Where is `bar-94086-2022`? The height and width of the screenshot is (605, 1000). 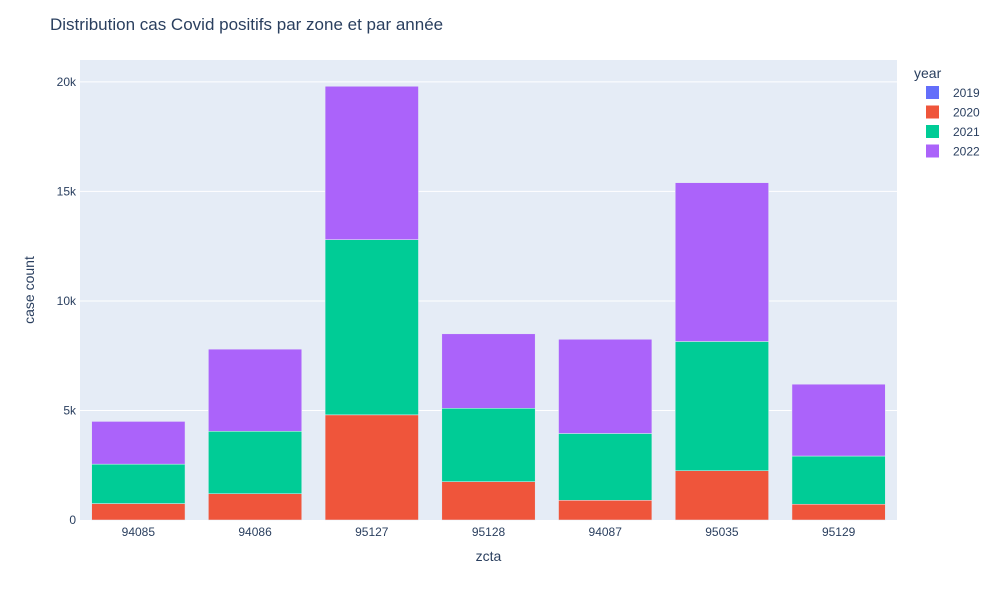
bar-94086-2022 is located at coordinates (255, 390).